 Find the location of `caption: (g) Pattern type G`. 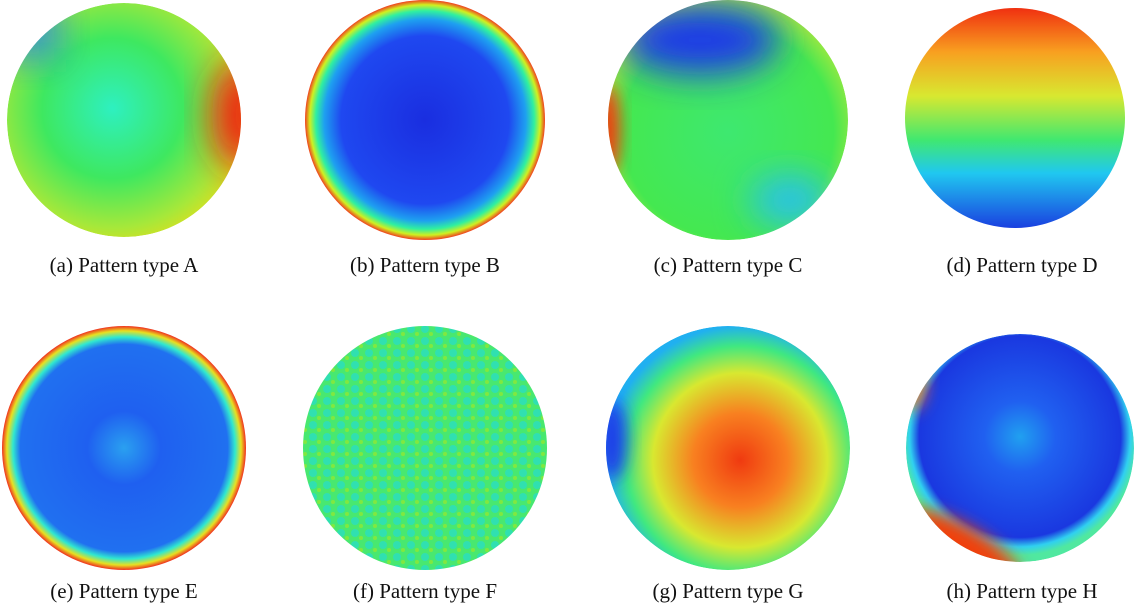

caption: (g) Pattern type G is located at coordinates (727, 591).